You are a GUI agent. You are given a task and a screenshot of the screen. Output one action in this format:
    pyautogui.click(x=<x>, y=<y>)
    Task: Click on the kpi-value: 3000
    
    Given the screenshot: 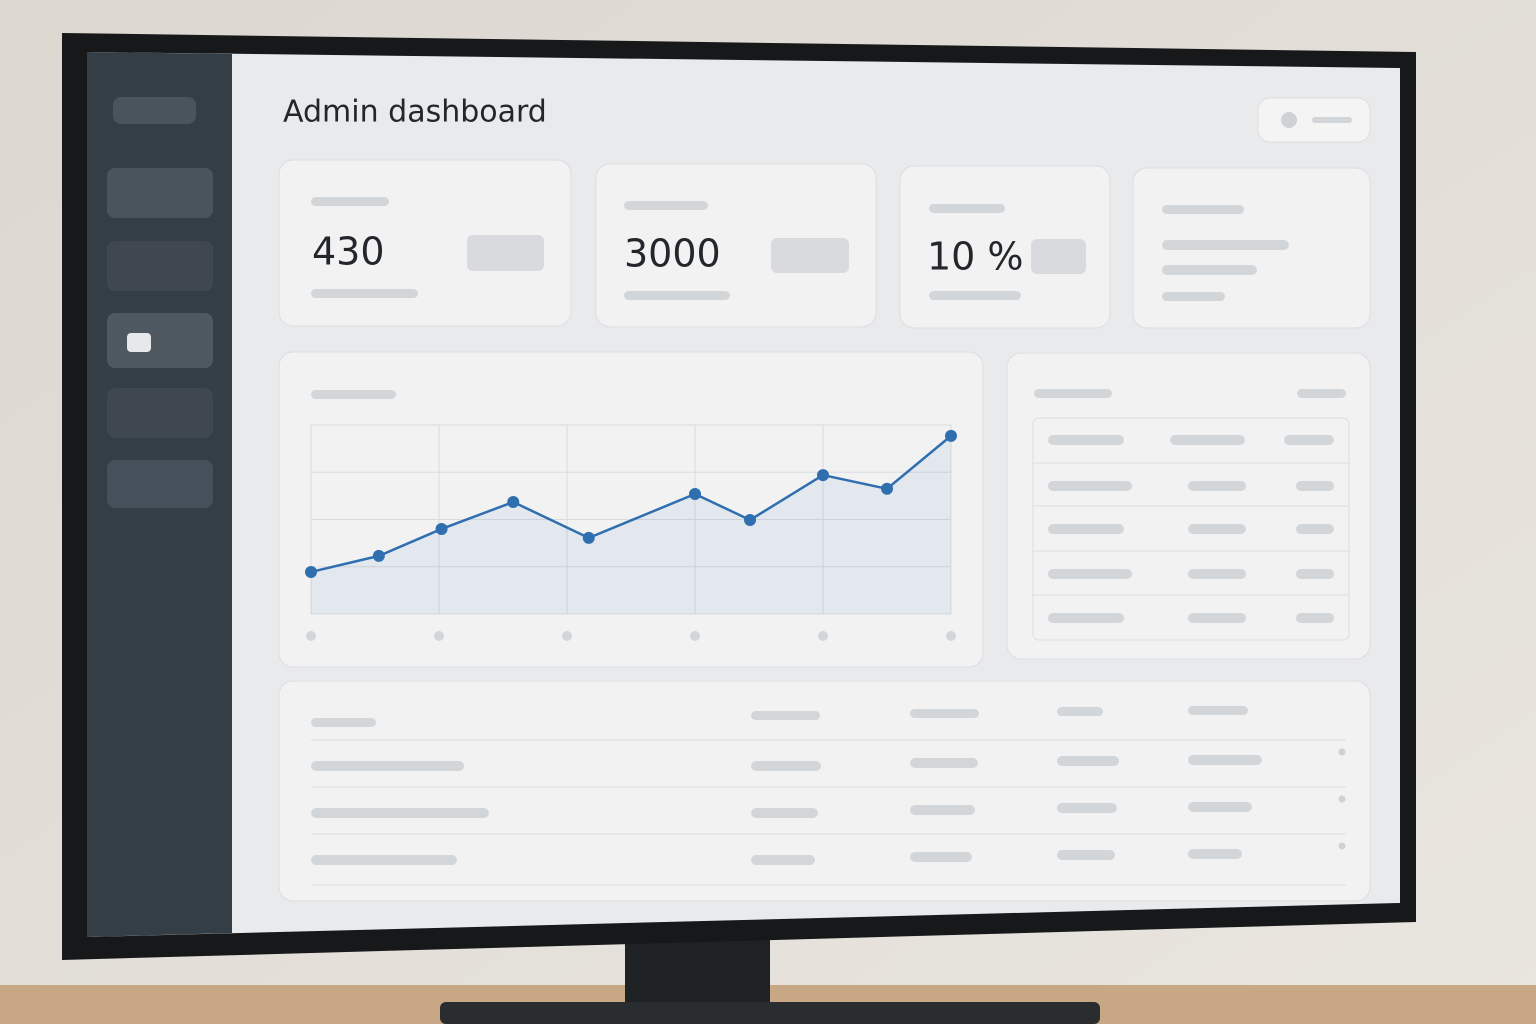 What is the action you would take?
    pyautogui.click(x=672, y=254)
    